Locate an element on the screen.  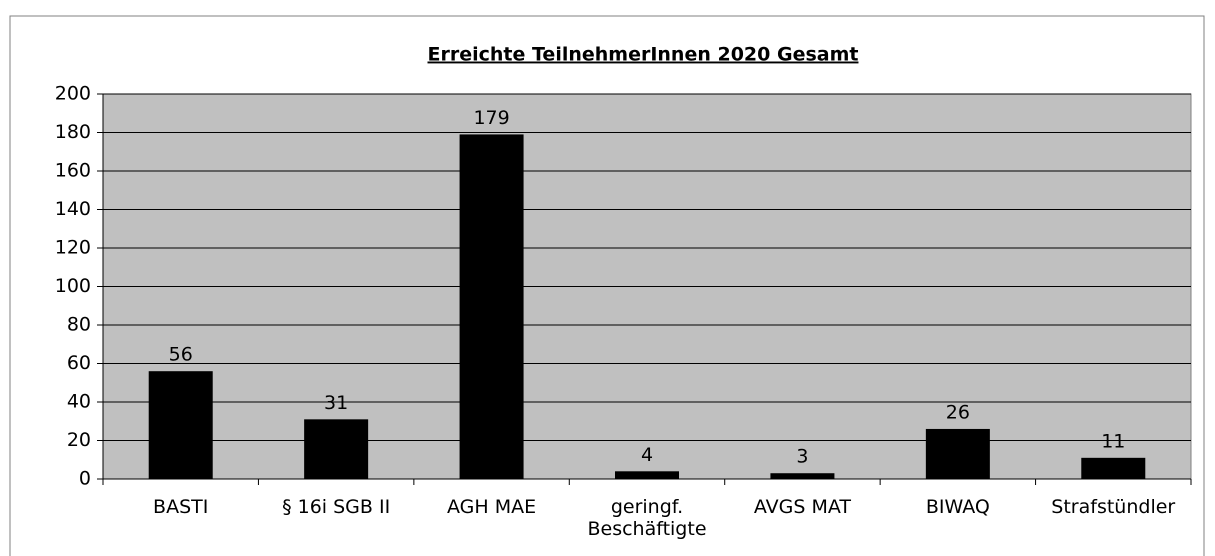
x-tick-label: § 16i SGB II is located at coordinates (336, 507).